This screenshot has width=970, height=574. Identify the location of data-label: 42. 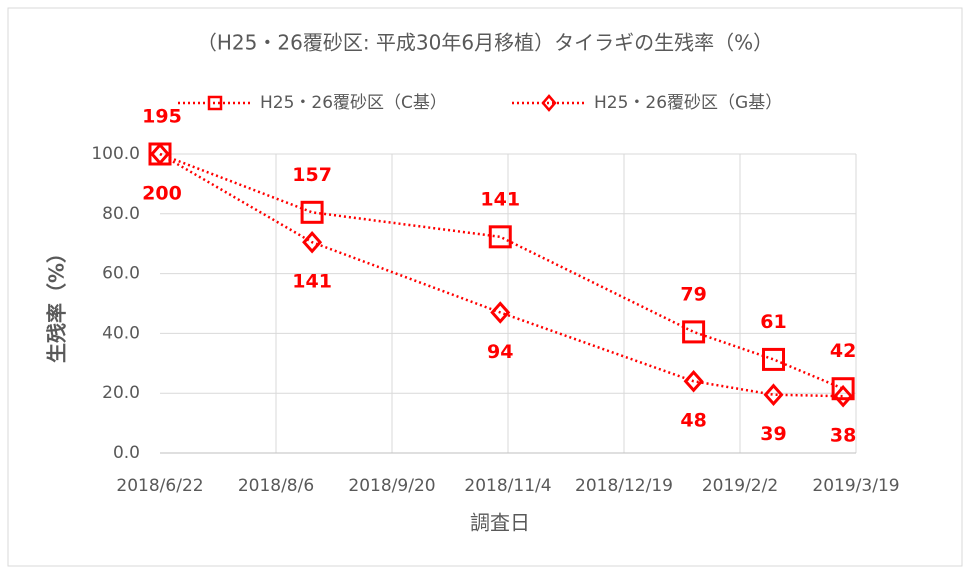
(843, 351).